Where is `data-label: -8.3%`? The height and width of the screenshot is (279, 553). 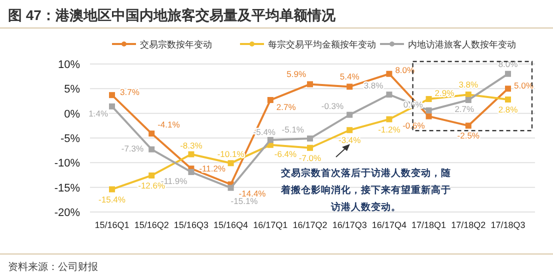
data-label: -8.3% is located at coordinates (191, 145).